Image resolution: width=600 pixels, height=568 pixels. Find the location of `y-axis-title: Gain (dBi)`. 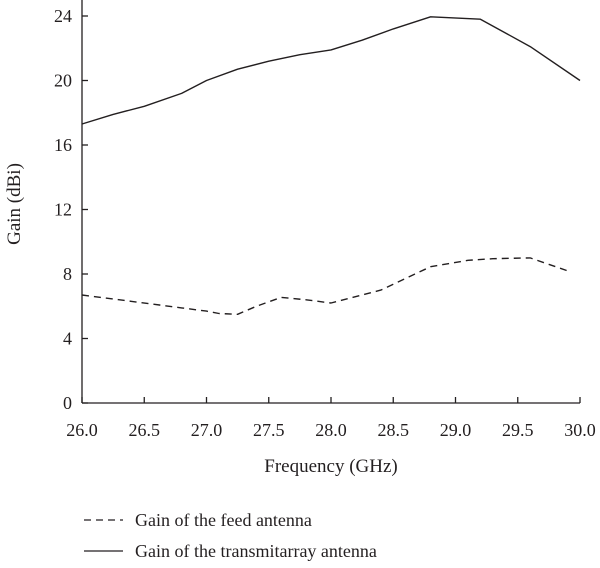

y-axis-title: Gain (dBi) is located at coordinates (14, 204).